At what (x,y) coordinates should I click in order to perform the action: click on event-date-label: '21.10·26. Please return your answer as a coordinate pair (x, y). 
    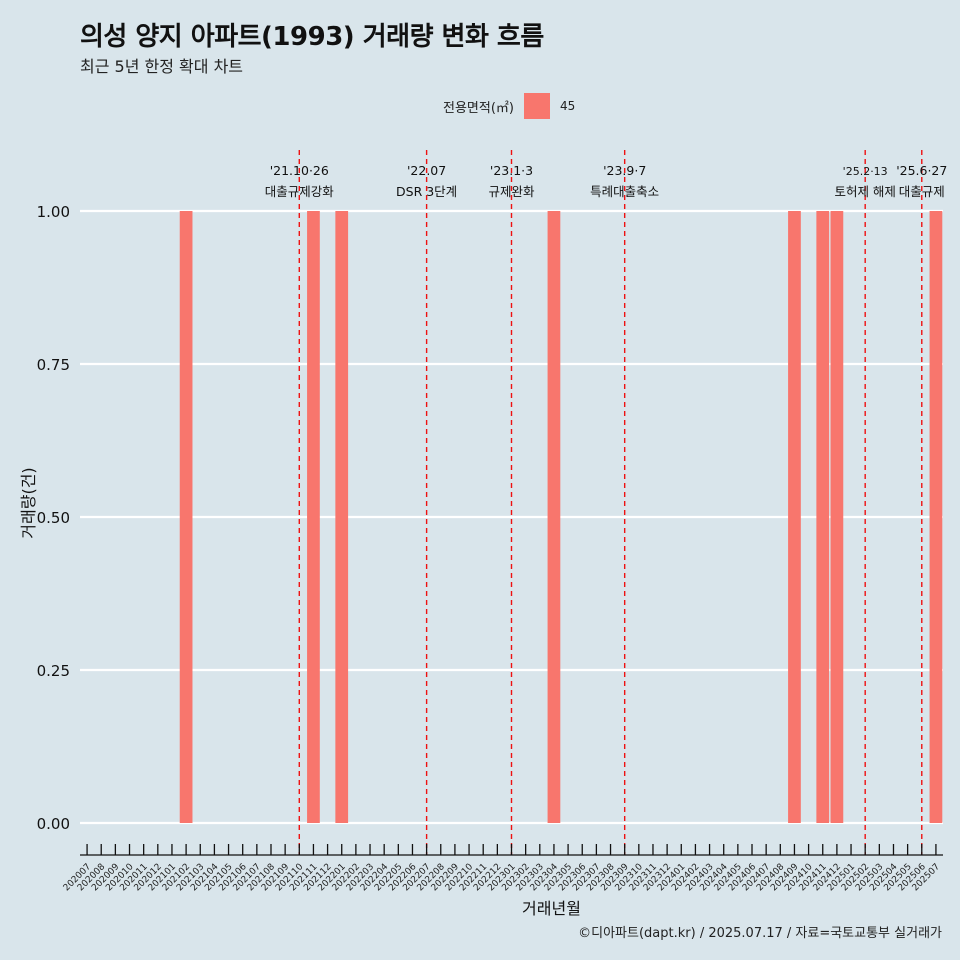
    Looking at the image, I should click on (299, 170).